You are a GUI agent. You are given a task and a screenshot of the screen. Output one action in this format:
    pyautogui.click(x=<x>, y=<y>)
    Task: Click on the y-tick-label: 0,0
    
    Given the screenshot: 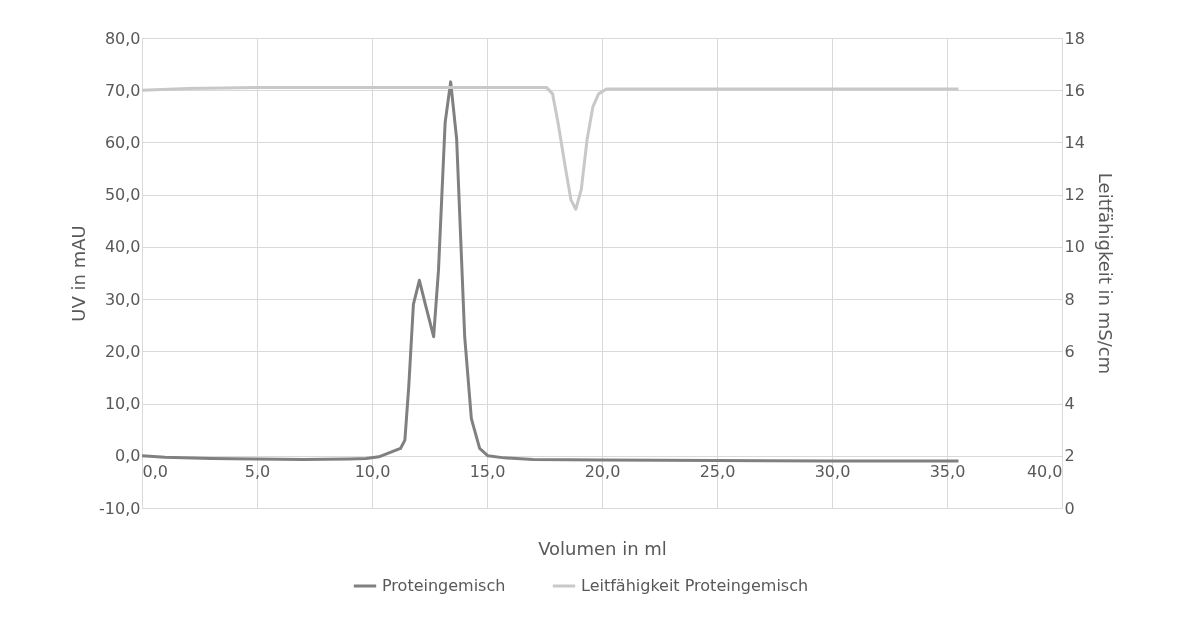 What is the action you would take?
    pyautogui.click(x=128, y=456)
    